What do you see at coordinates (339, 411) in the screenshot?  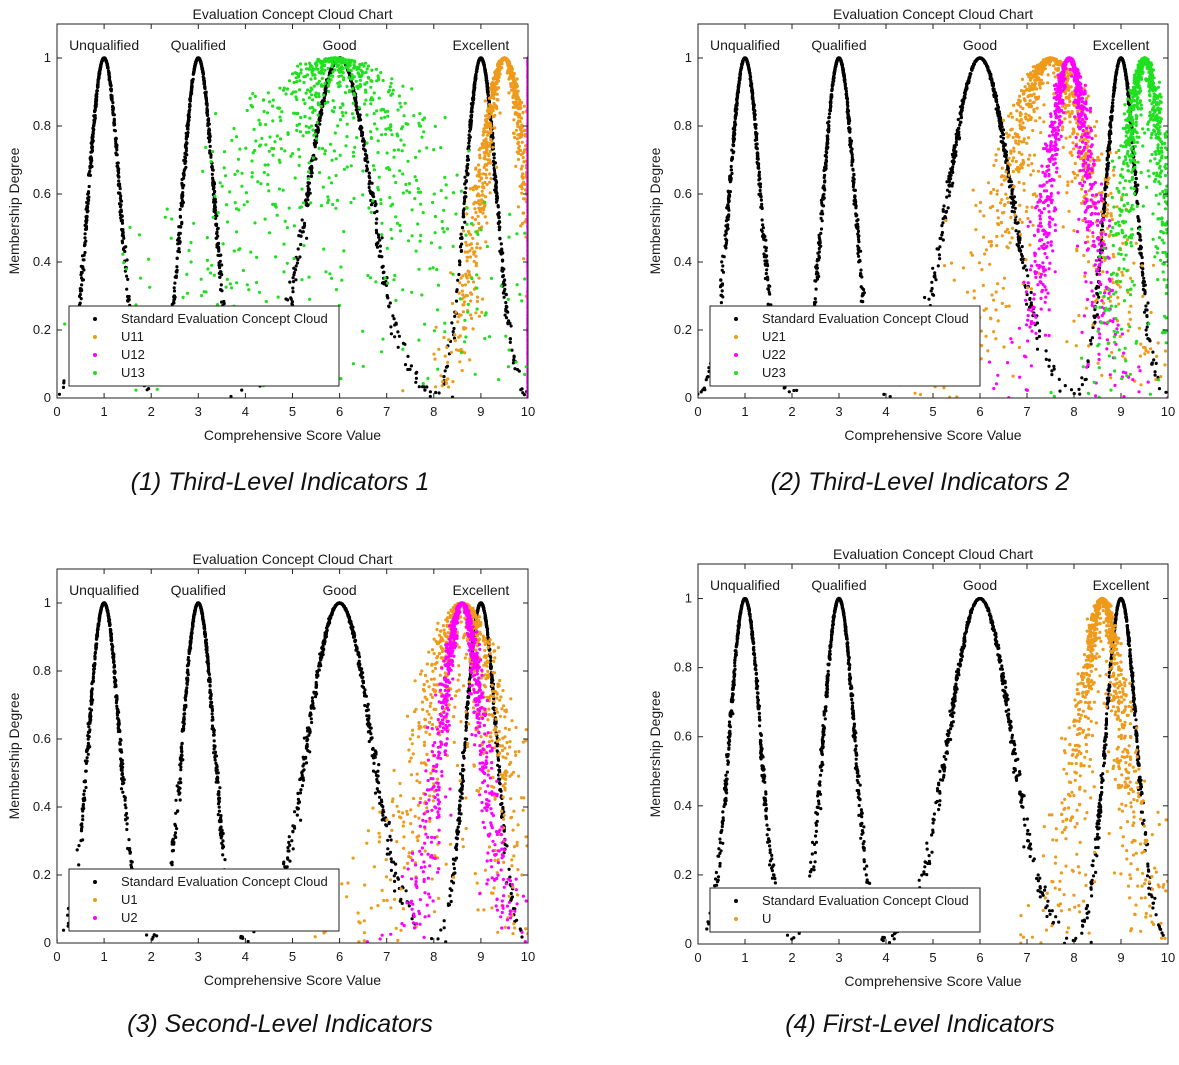 I see `c1-x-tick-label: 6` at bounding box center [339, 411].